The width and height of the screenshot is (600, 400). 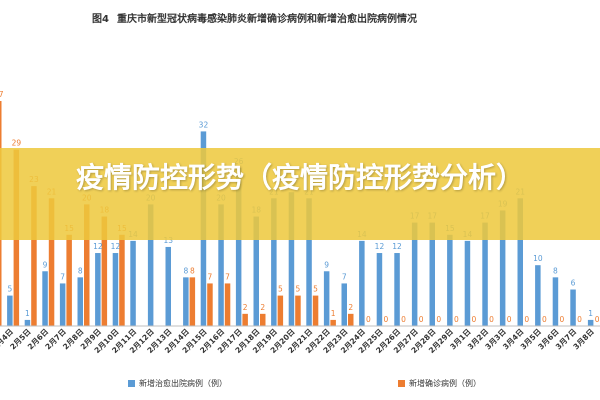 What do you see at coordinates (555, 270) in the screenshot?
I see `label-discharged-32: 8` at bounding box center [555, 270].